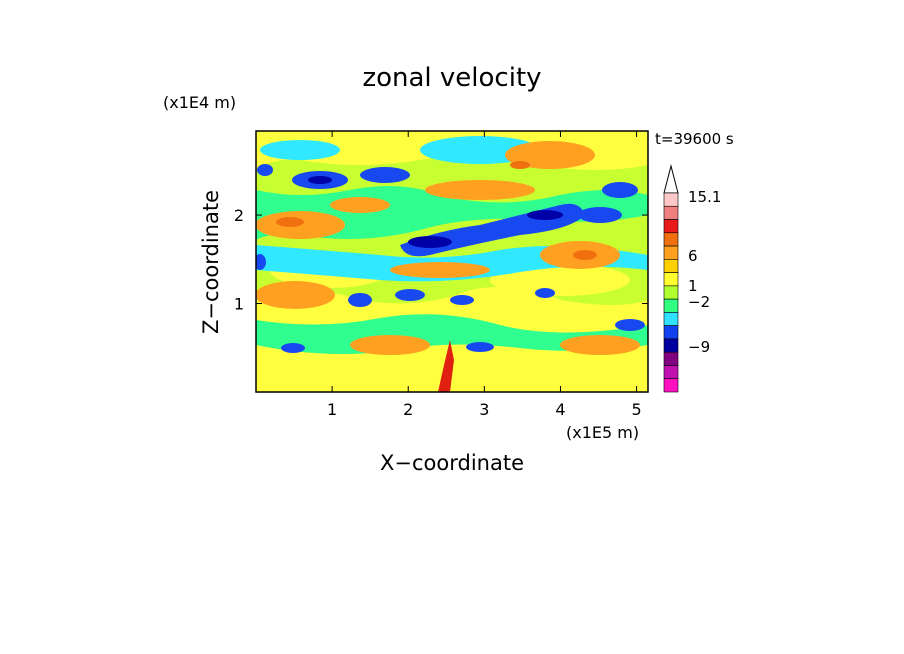  What do you see at coordinates (332, 409) in the screenshot?
I see `x-tick-label: 1` at bounding box center [332, 409].